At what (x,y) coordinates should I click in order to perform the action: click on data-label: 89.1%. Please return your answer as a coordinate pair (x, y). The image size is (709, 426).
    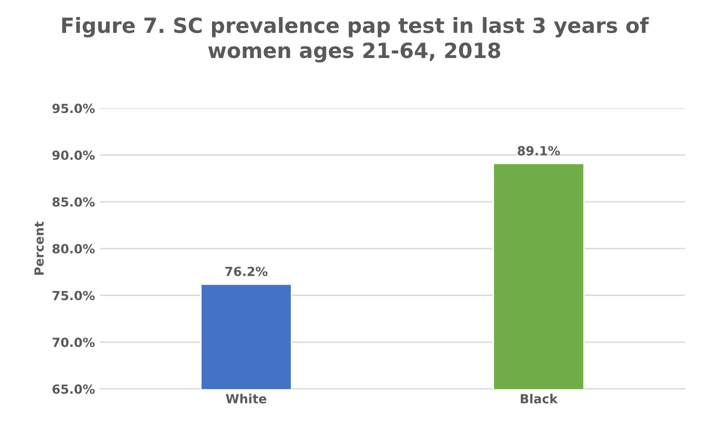
    Looking at the image, I should click on (539, 151).